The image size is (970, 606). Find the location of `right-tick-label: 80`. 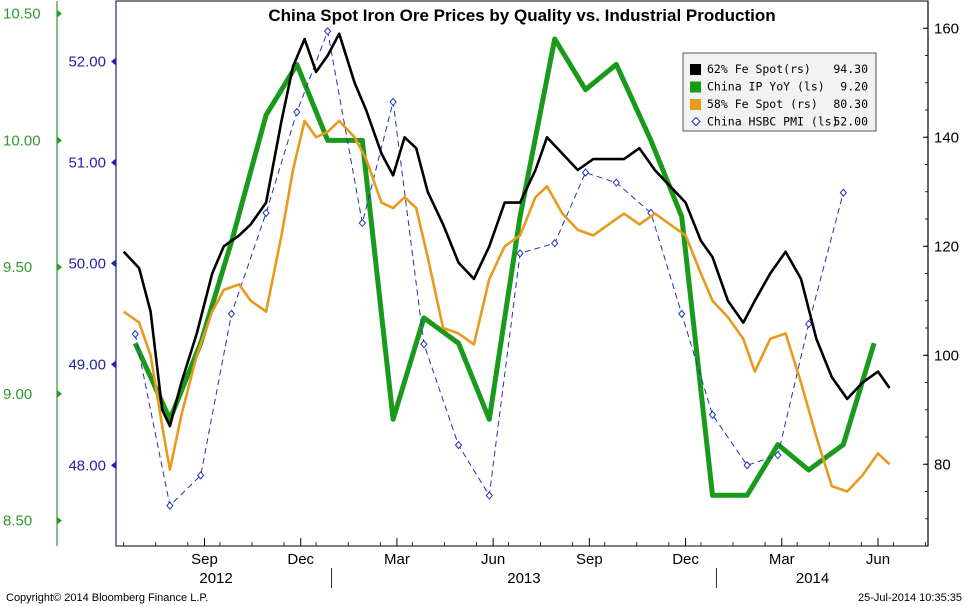

right-tick-label: 80 is located at coordinates (942, 464).